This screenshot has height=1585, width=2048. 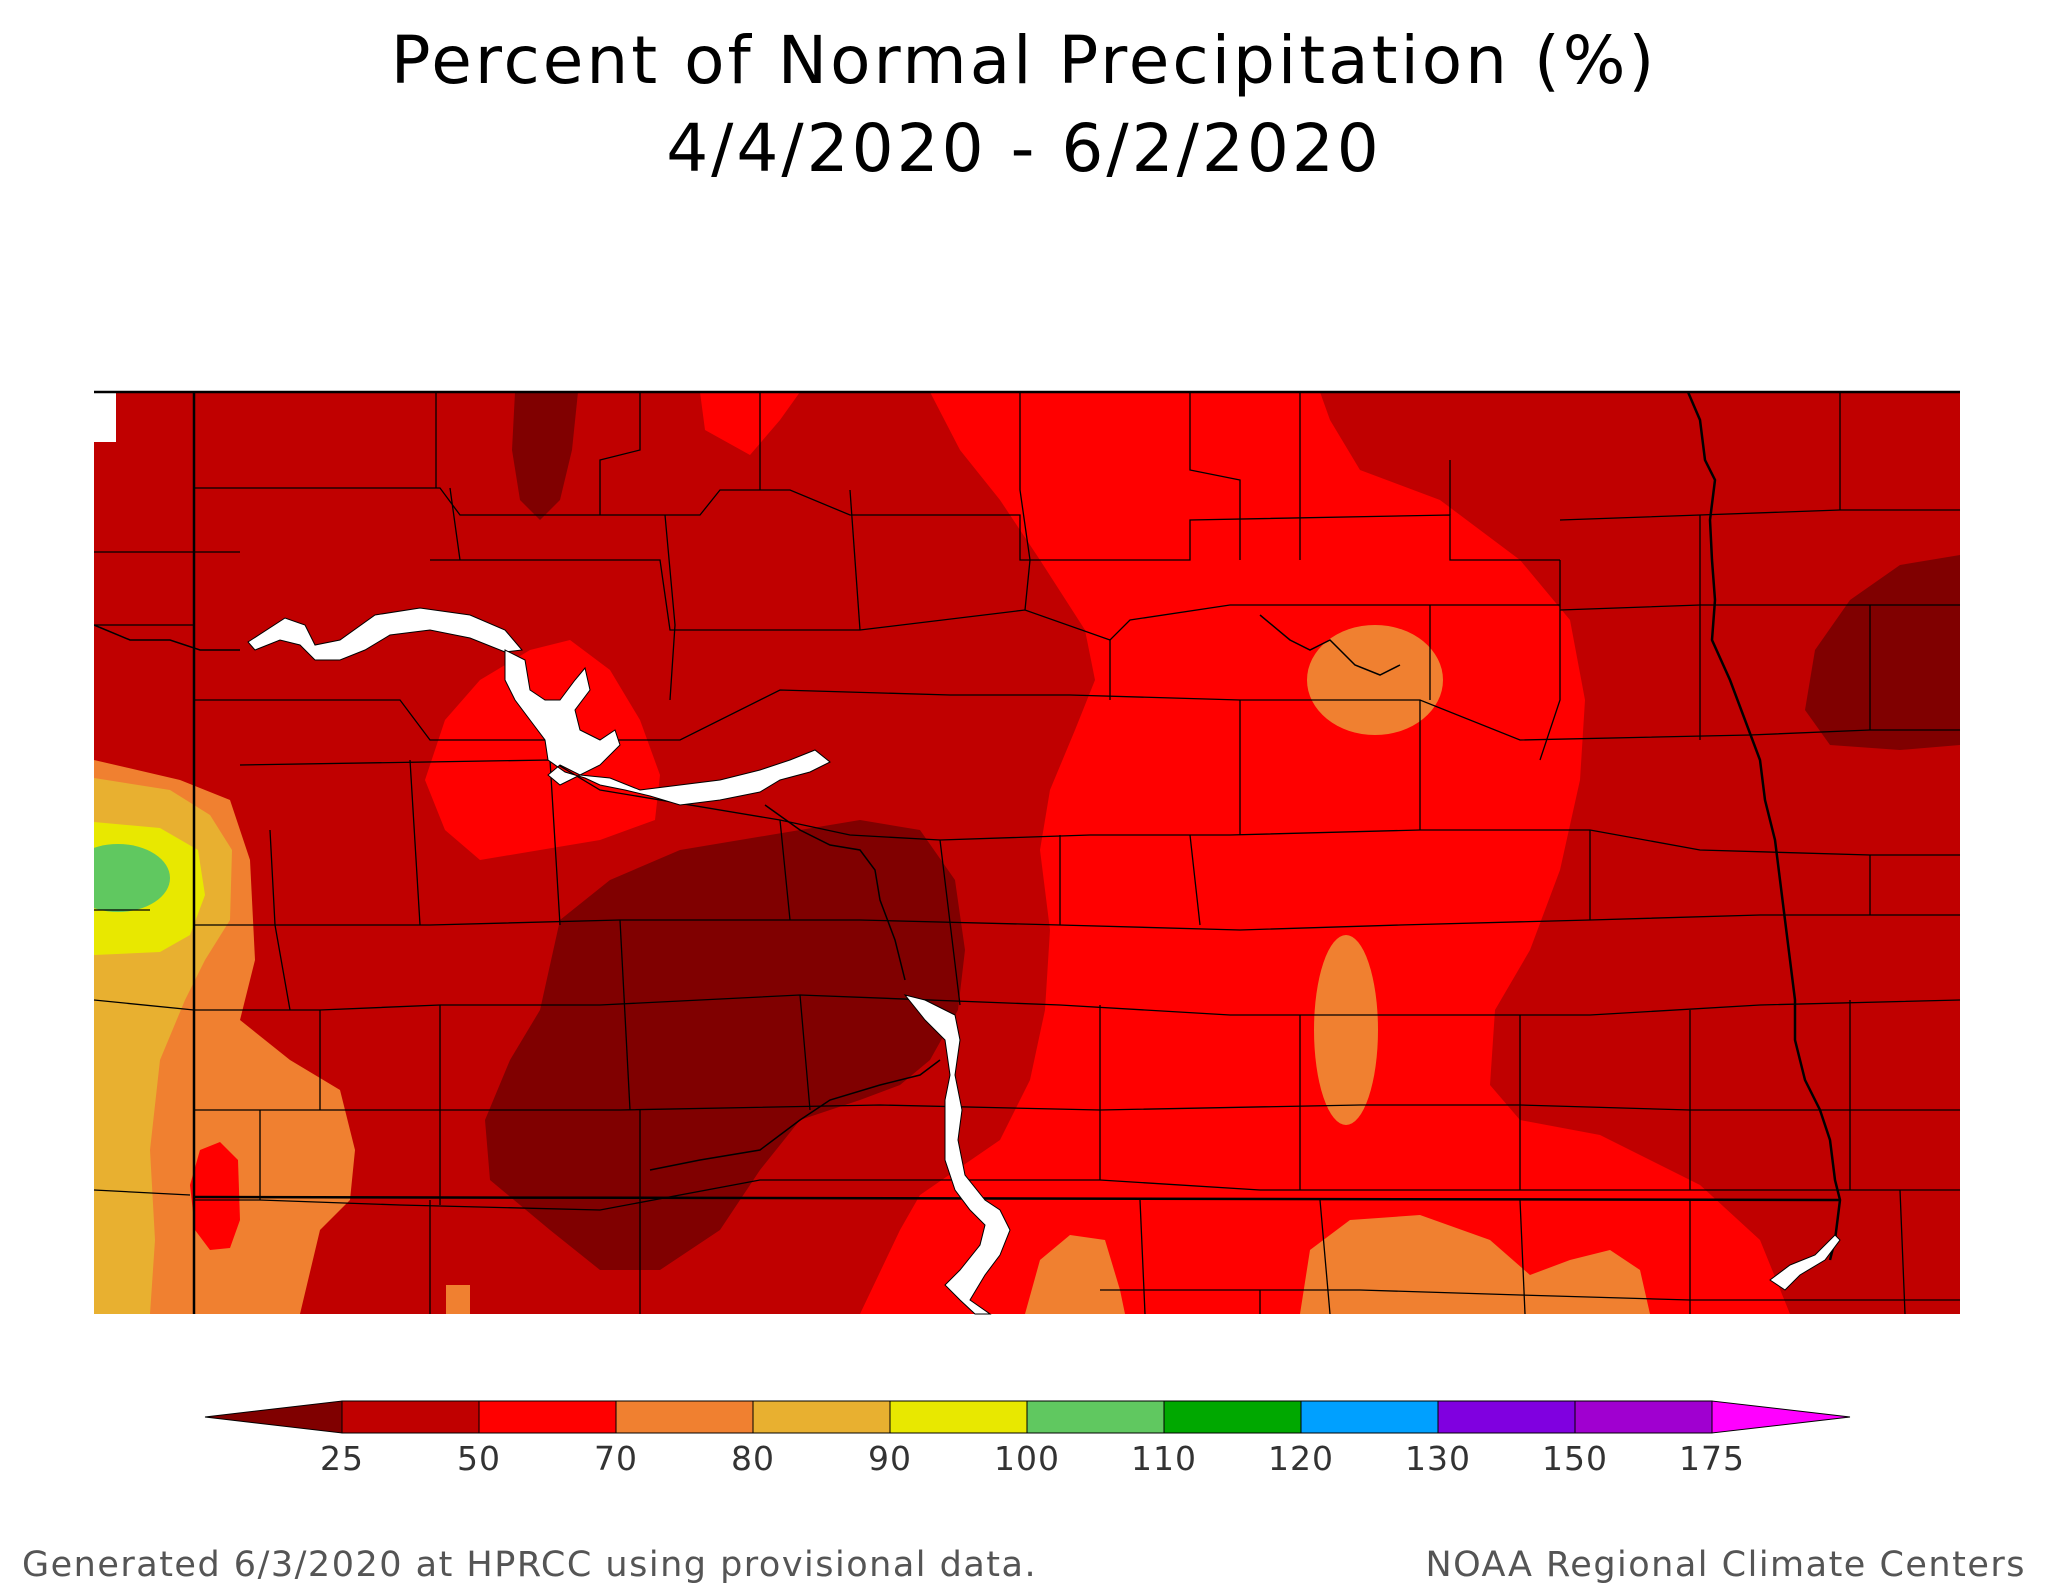 I want to click on legend-tick-label: 110, so click(x=1164, y=1458).